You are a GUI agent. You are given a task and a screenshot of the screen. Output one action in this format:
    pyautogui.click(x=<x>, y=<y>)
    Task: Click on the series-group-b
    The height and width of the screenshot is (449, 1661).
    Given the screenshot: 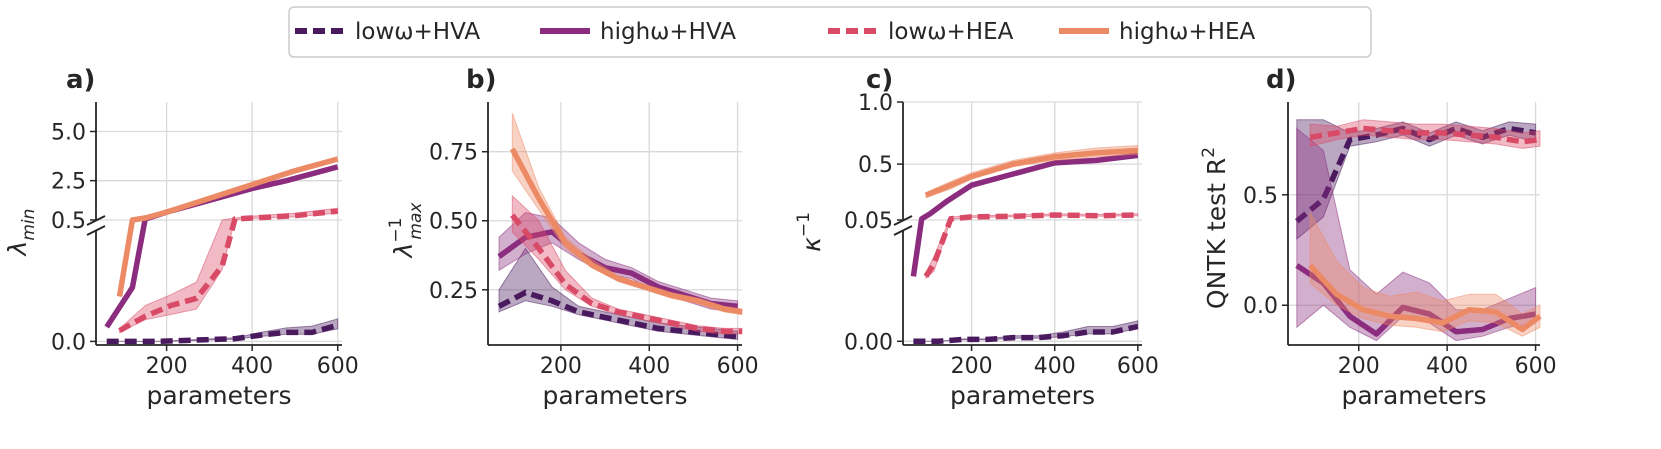 What is the action you would take?
    pyautogui.click(x=620, y=226)
    